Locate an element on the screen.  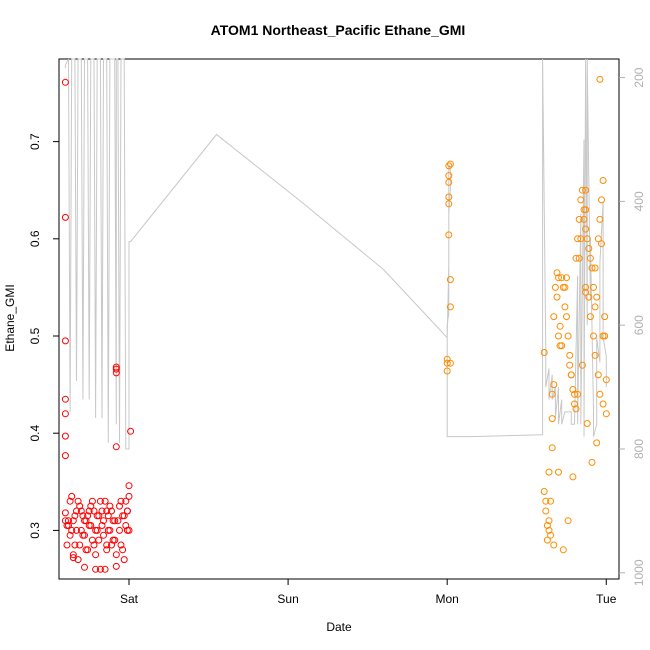
x-axis: Sat Sun Mon Tue is located at coordinates (368, 592).